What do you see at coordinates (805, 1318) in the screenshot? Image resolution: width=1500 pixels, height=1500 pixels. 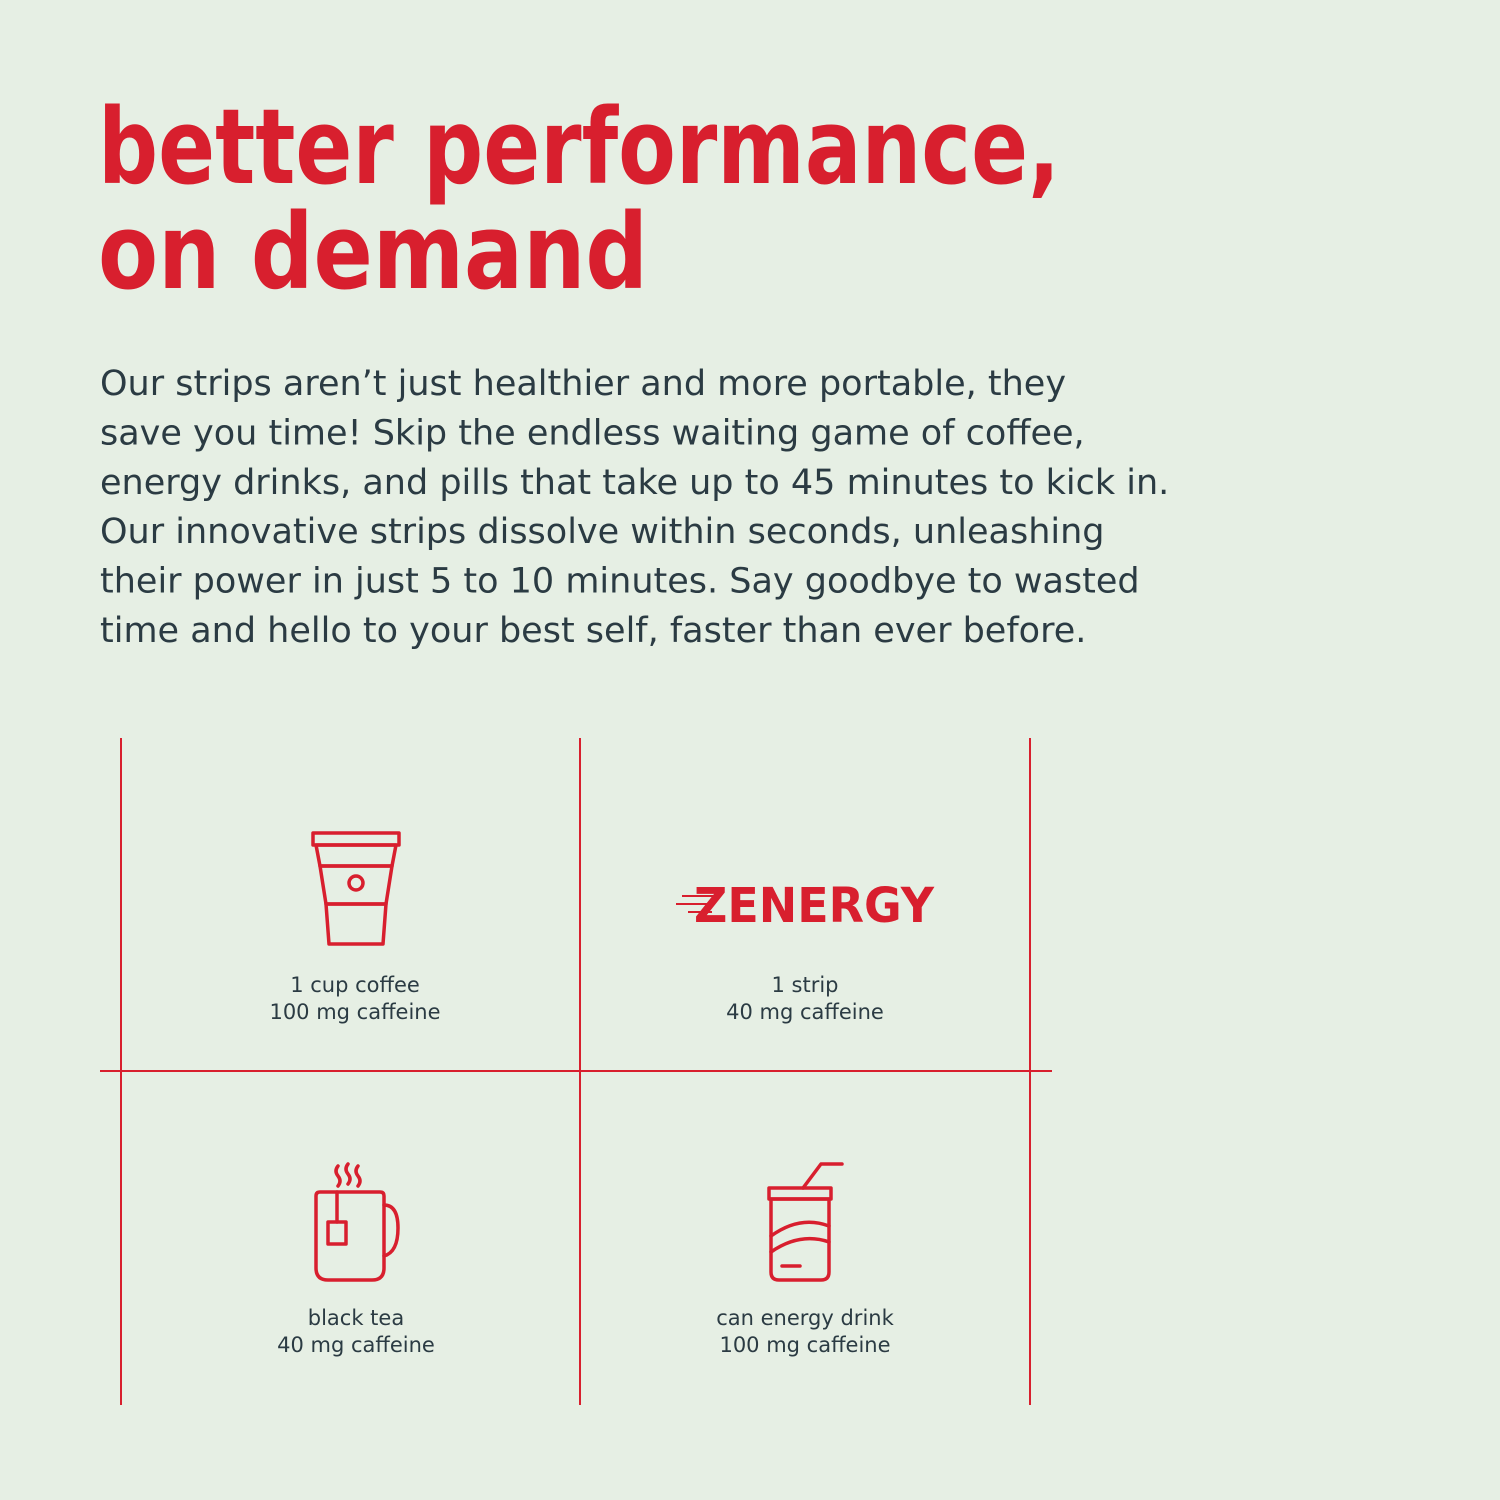 I see `cell-label: can energy drink` at bounding box center [805, 1318].